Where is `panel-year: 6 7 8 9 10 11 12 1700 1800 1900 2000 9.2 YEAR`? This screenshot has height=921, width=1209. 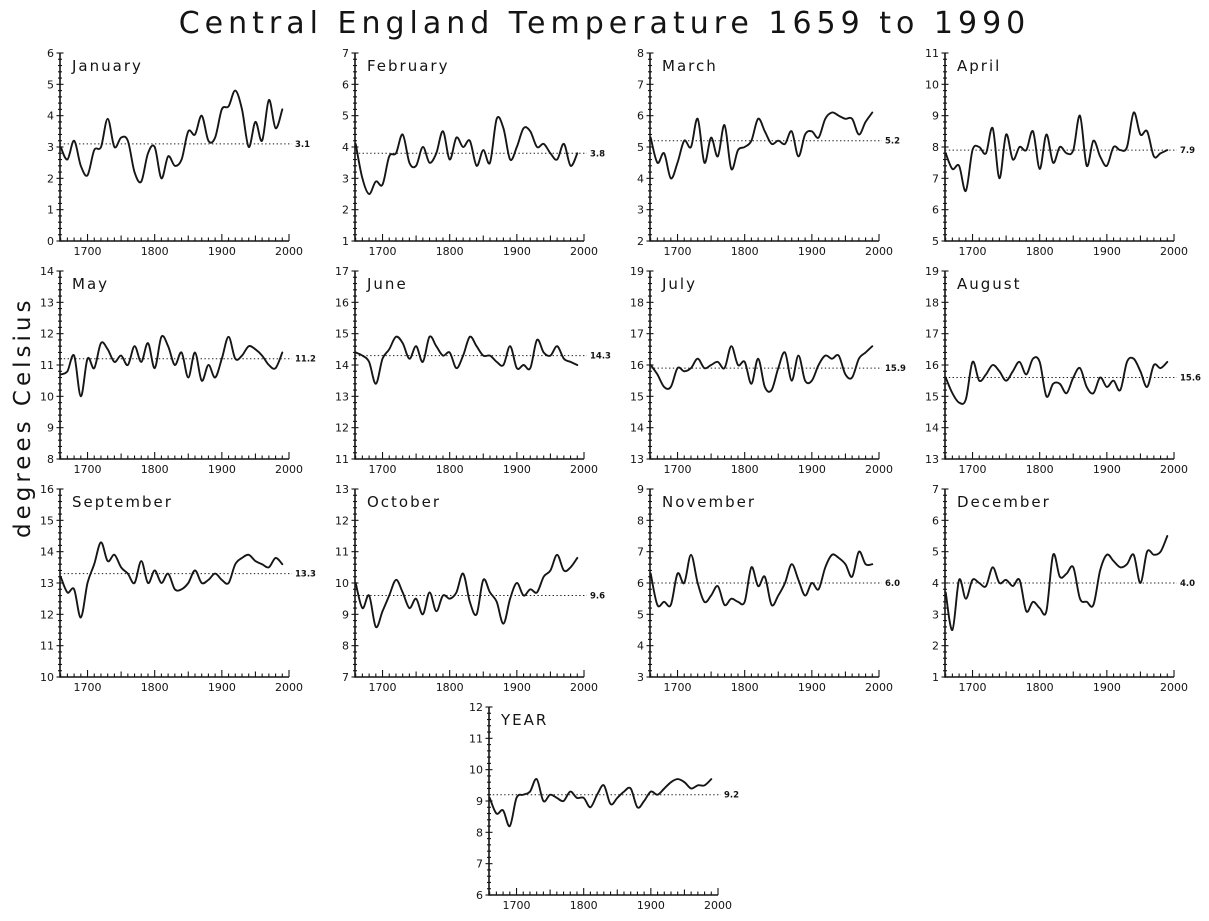 panel-year: 6 7 8 9 10 11 12 1700 1800 1900 2000 9.2 YEAR is located at coordinates (604, 808).